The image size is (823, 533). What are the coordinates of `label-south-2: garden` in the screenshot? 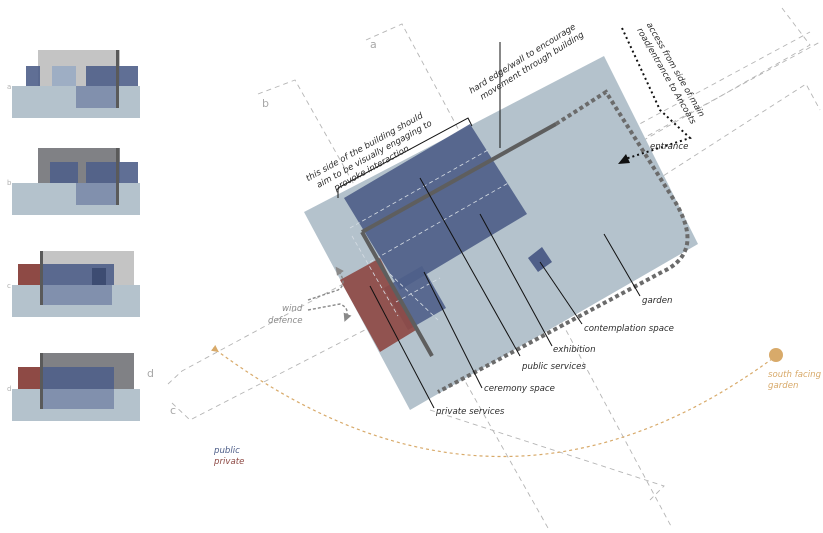 It's located at (783, 386).